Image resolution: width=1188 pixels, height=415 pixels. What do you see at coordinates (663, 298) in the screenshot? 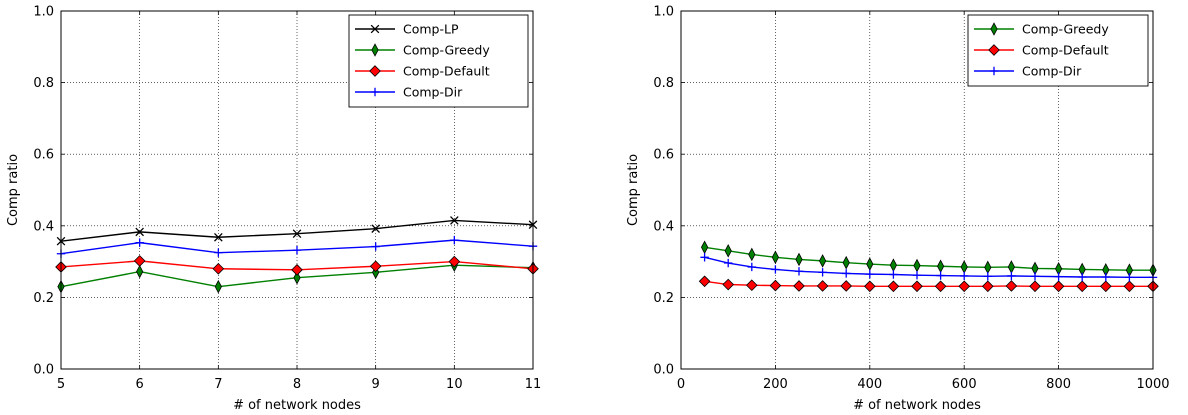
I see `y-tick-label: 0.2` at bounding box center [663, 298].